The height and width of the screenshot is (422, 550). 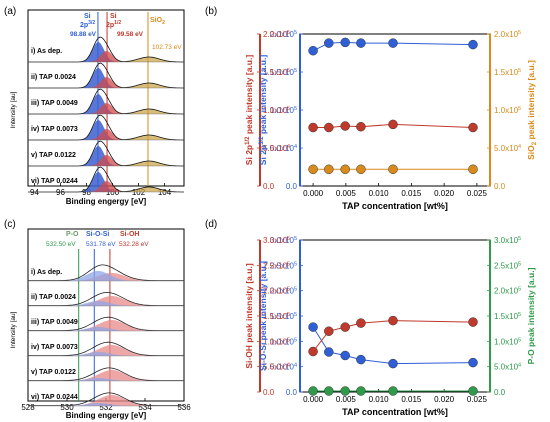 I want to click on panel-a-ylabel: Intensity [au], so click(x=13, y=109).